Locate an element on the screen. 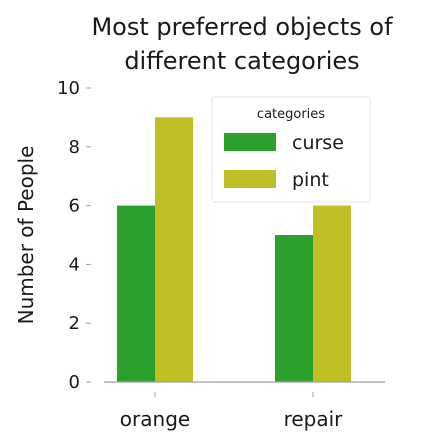 This screenshot has height=448, width=448. legend-label-curse: curse is located at coordinates (318, 143).